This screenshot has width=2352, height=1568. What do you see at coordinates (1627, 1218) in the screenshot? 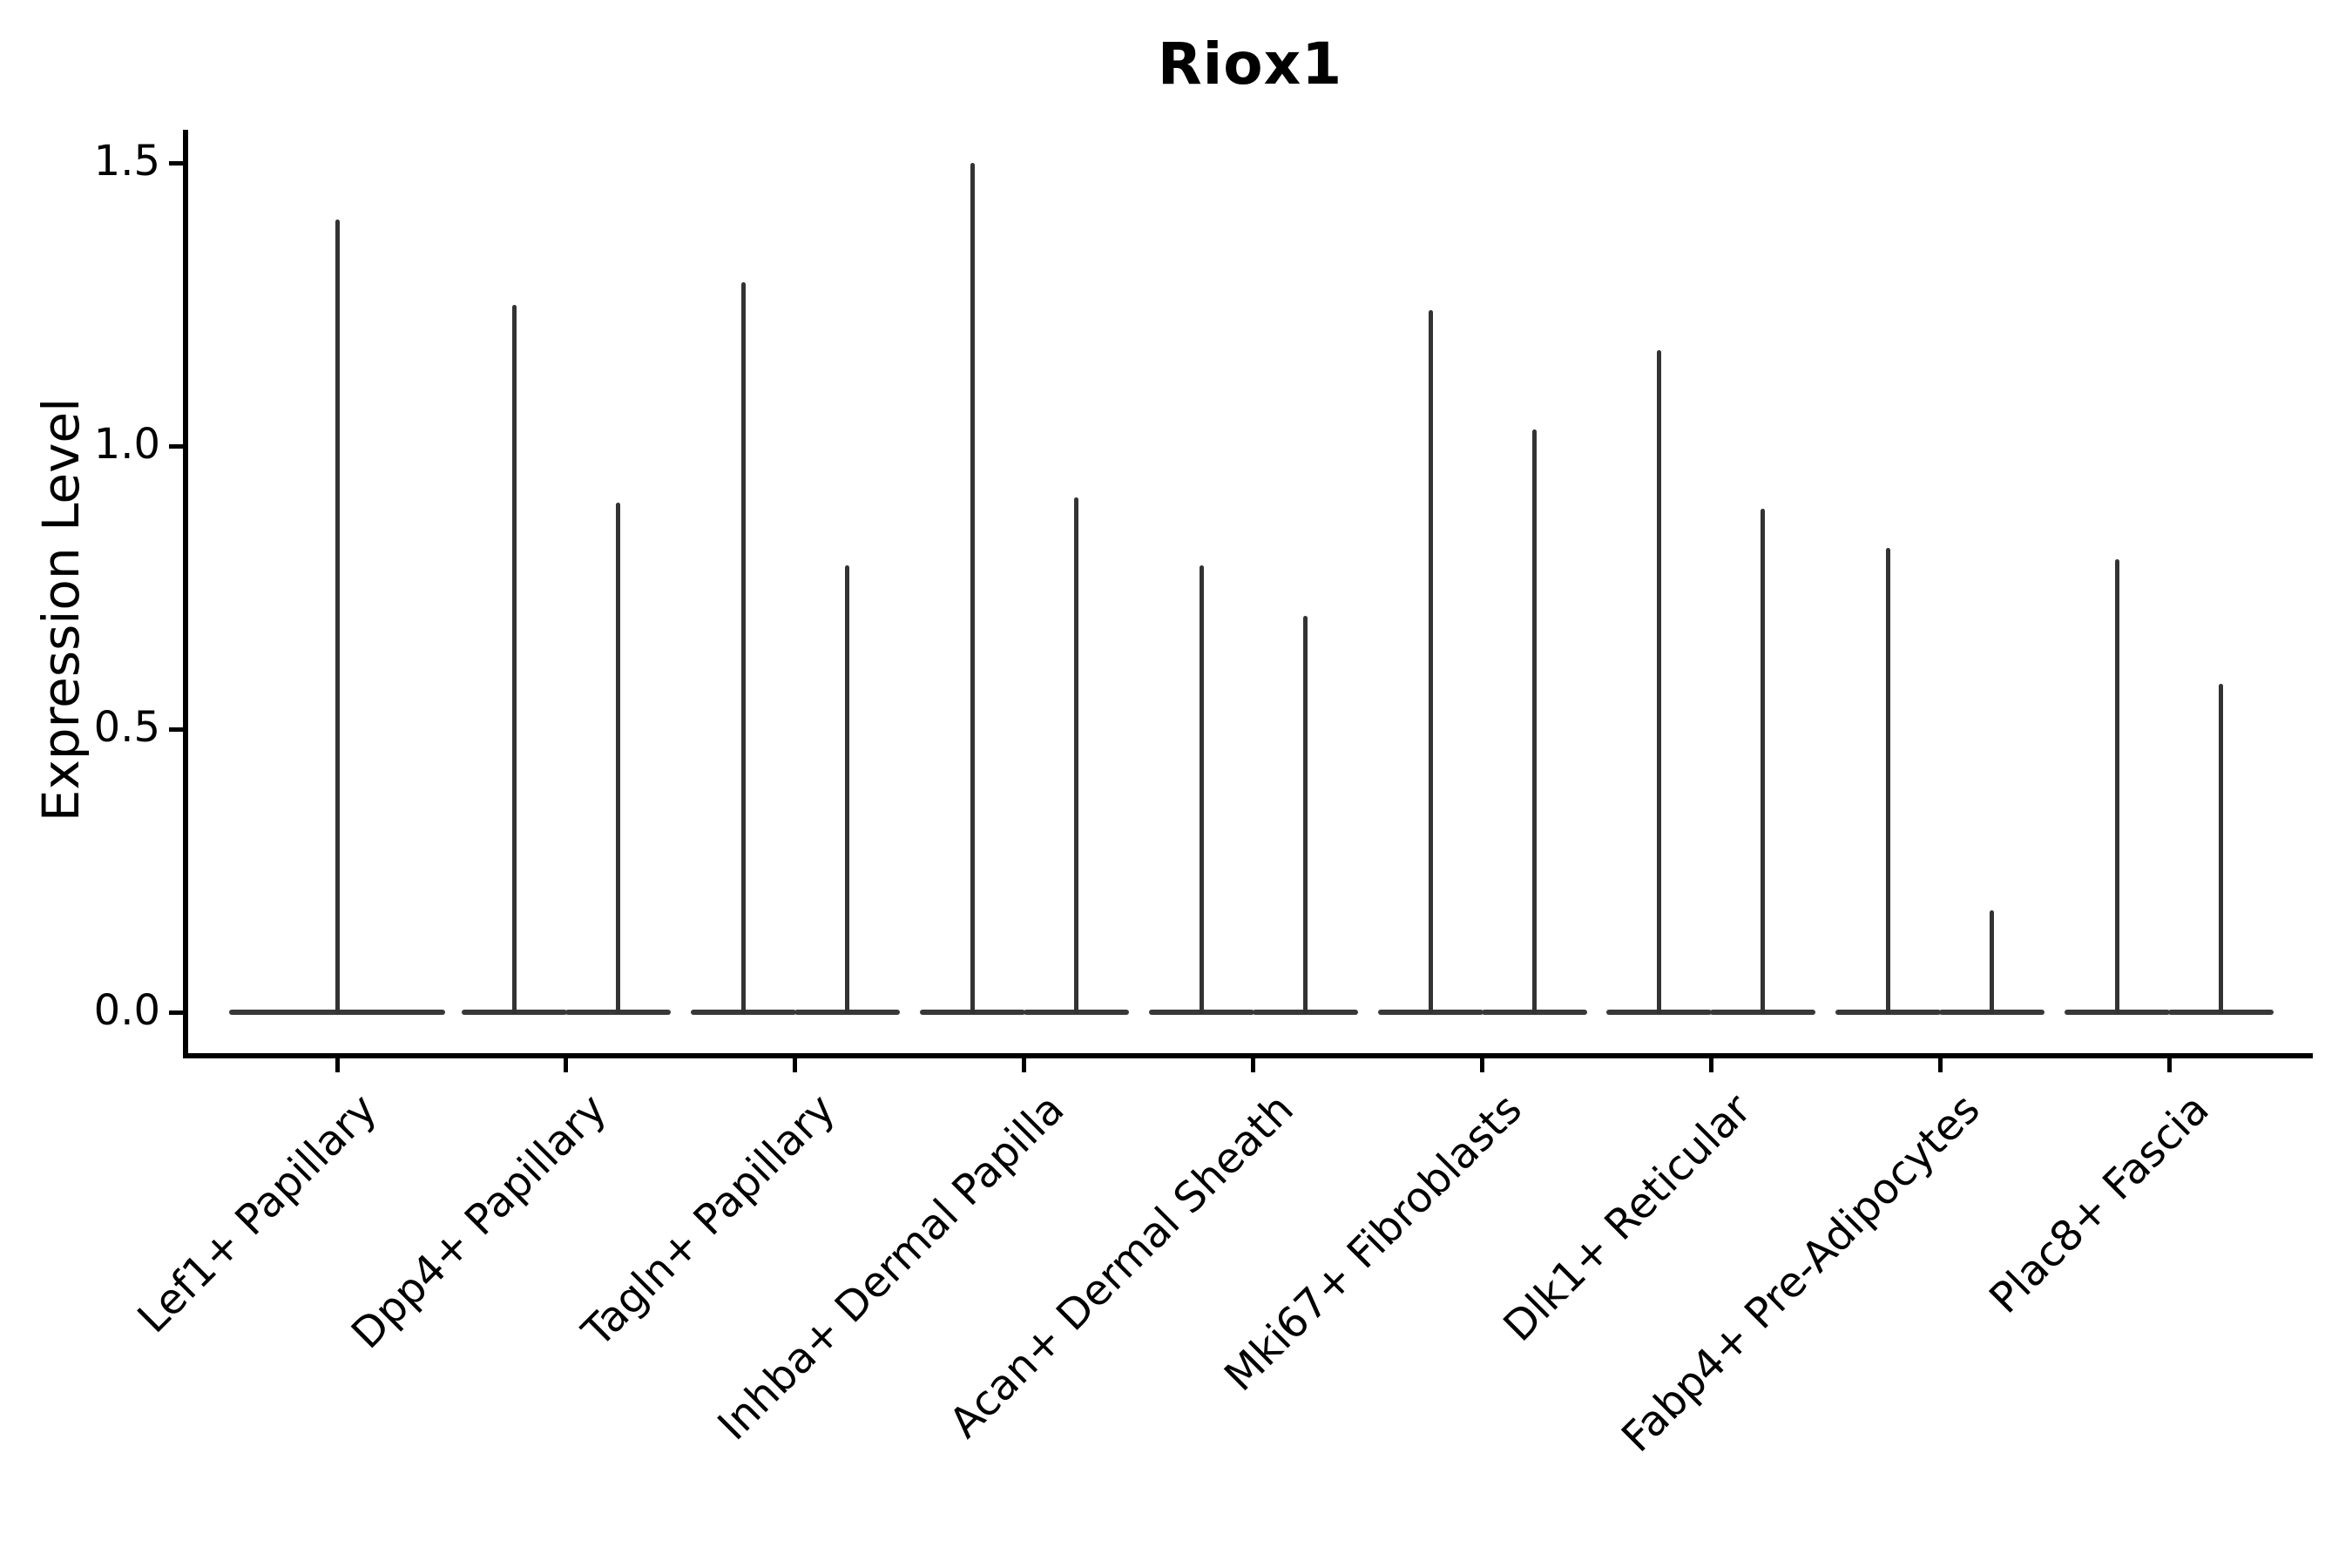
I see `x-tick-label: Dlk1+ Reticular` at bounding box center [1627, 1218].